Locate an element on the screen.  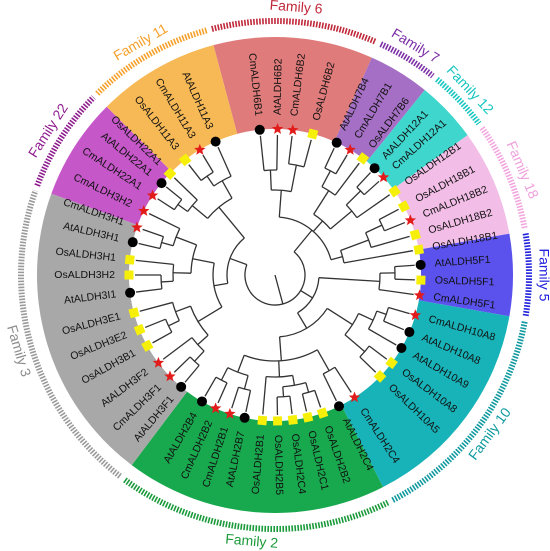
leaf-label: AtALDH6B2 is located at coordinates (278, 86).